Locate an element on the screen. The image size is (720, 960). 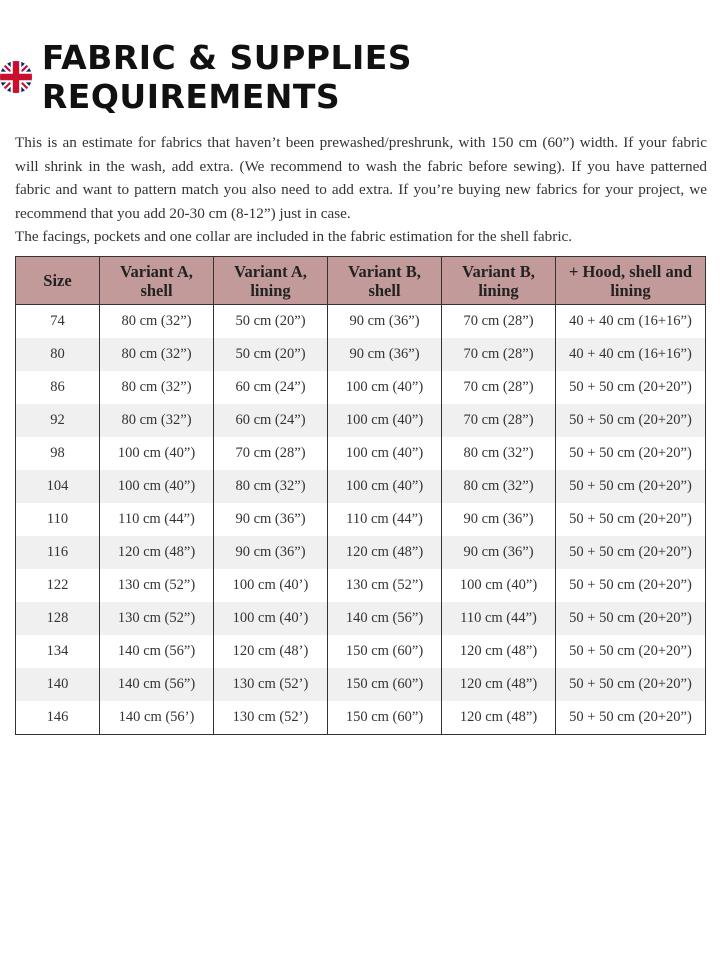
size-cell: 122 is located at coordinates (57, 585).